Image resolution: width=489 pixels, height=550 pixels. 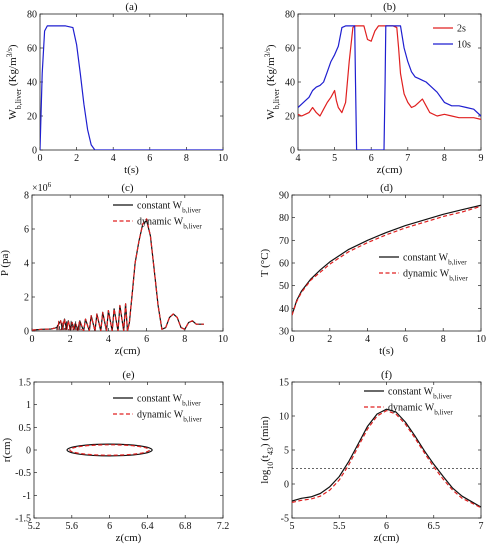 What do you see at coordinates (481, 158) in the screenshot?
I see `x-tick-label: 9` at bounding box center [481, 158].